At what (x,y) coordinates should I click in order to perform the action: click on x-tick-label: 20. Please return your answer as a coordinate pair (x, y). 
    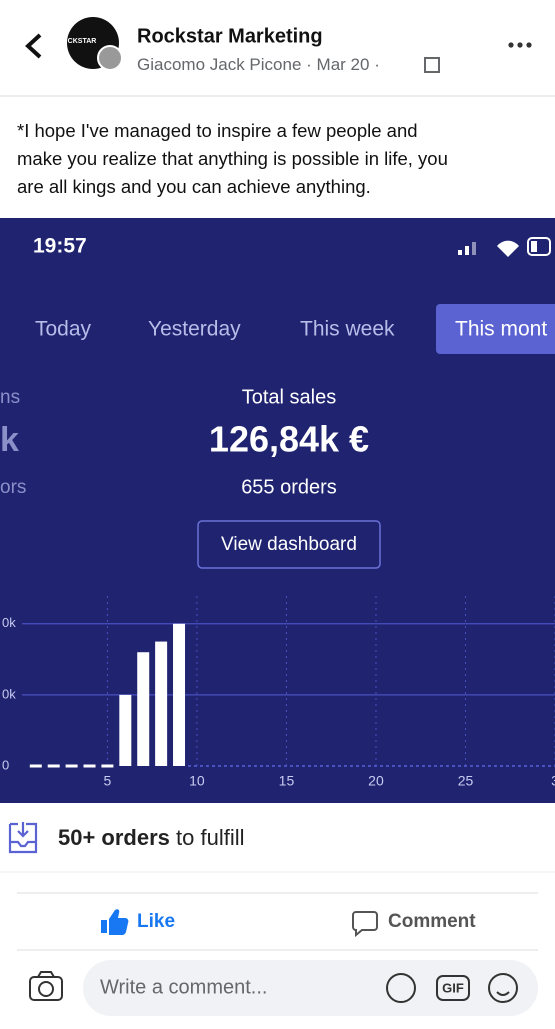
    Looking at the image, I should click on (376, 781).